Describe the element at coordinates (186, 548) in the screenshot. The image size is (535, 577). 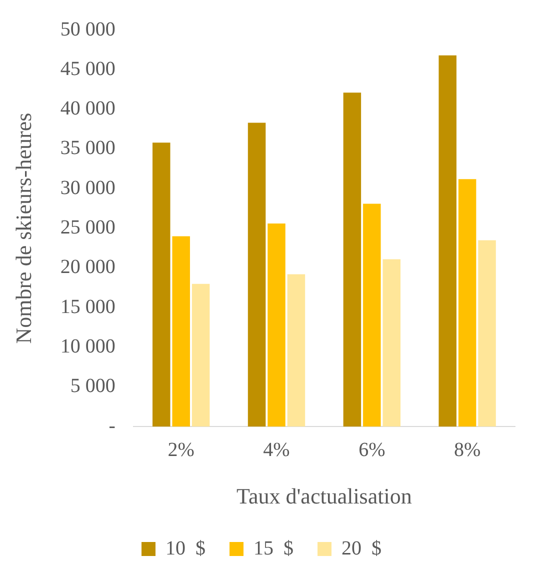
I see `legend-label: 10 $` at that location.